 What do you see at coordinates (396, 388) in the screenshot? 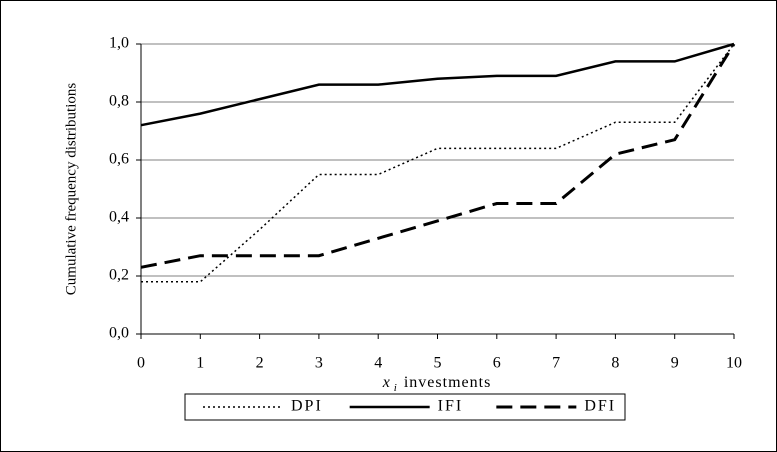
I see `x-label-sub: i` at bounding box center [396, 388].